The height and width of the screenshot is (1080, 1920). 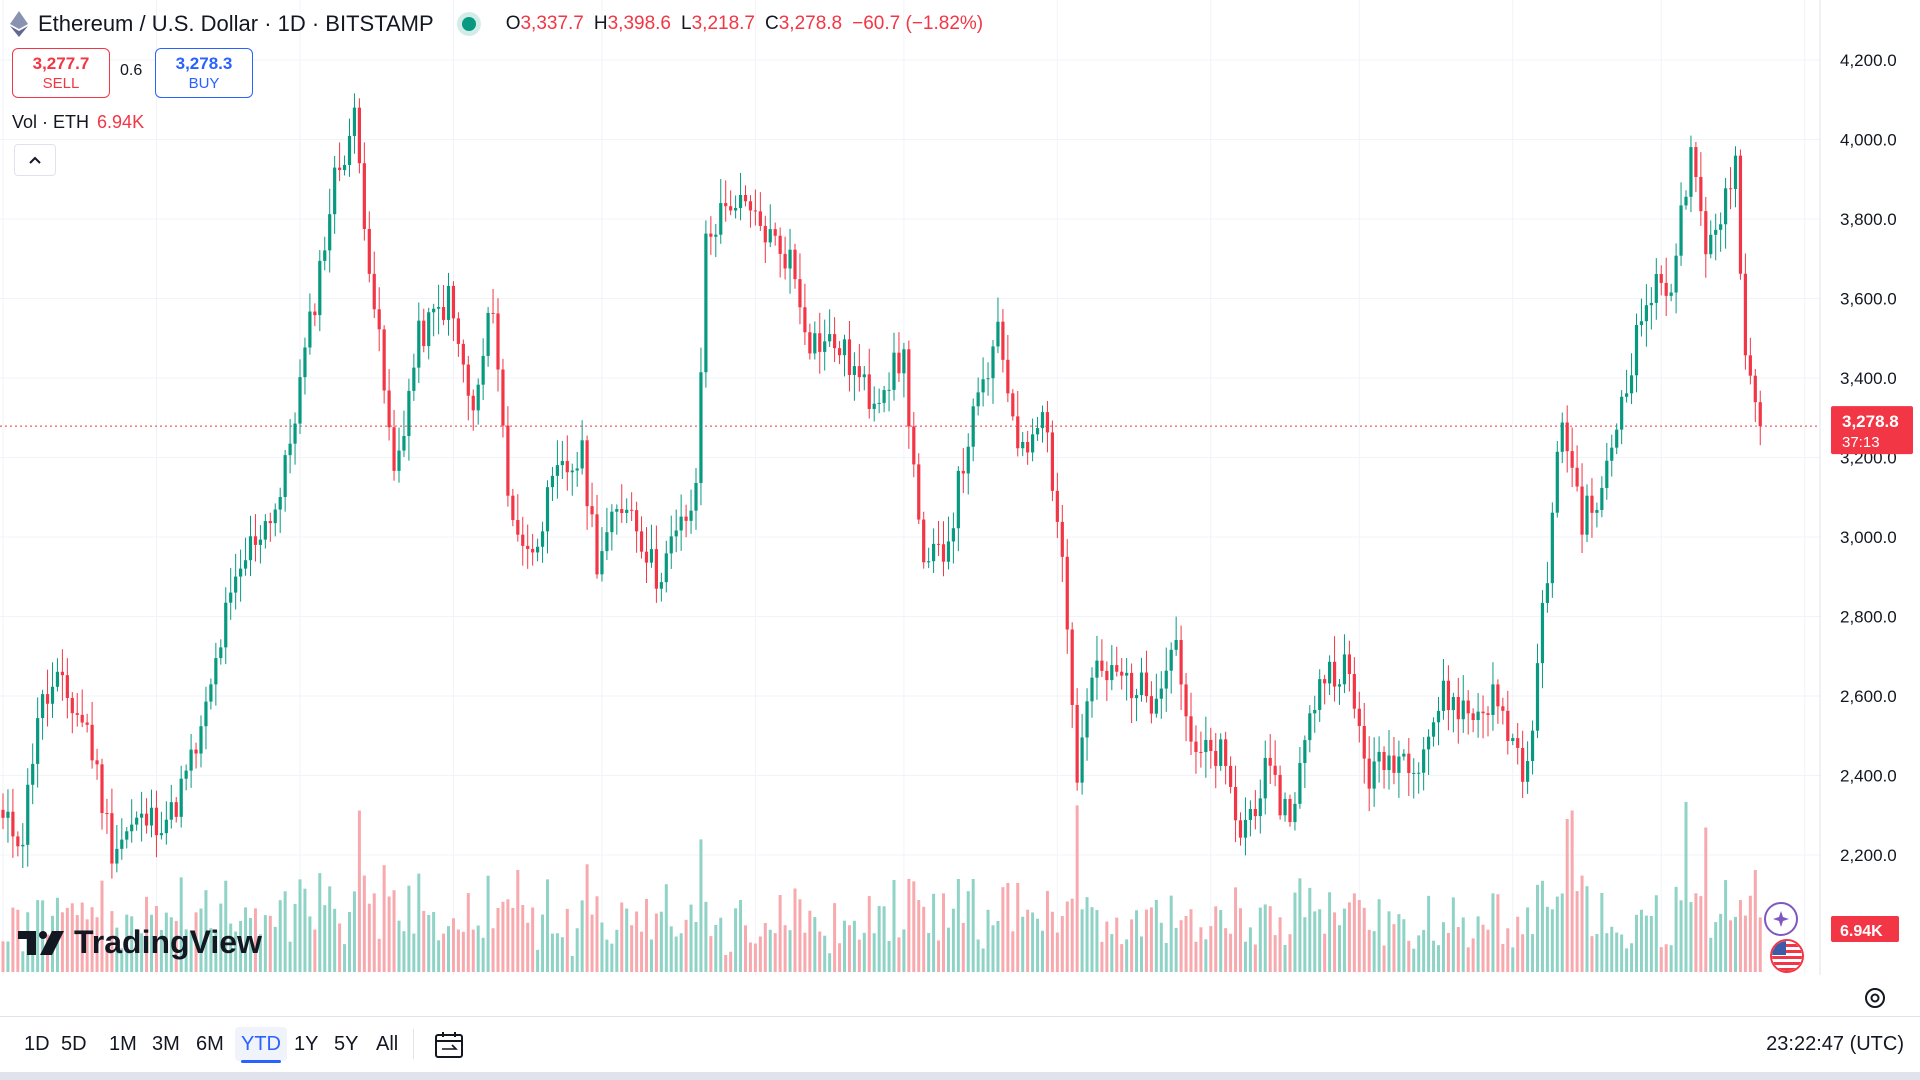 What do you see at coordinates (210, 1044) in the screenshot?
I see `range-button-6m: 6M` at bounding box center [210, 1044].